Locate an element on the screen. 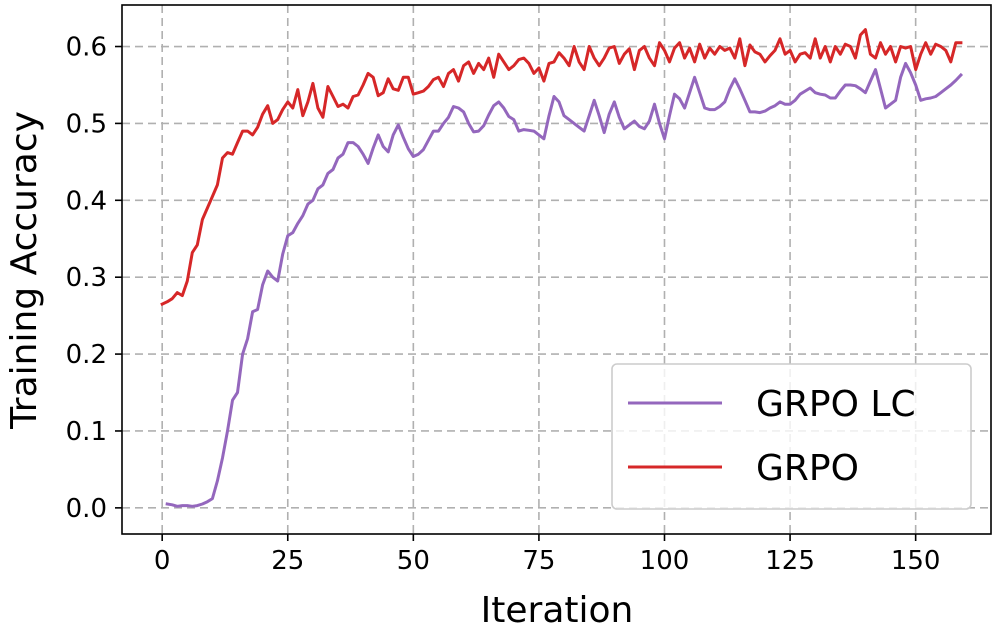  x-axis-title: Iteration is located at coordinates (557, 609).